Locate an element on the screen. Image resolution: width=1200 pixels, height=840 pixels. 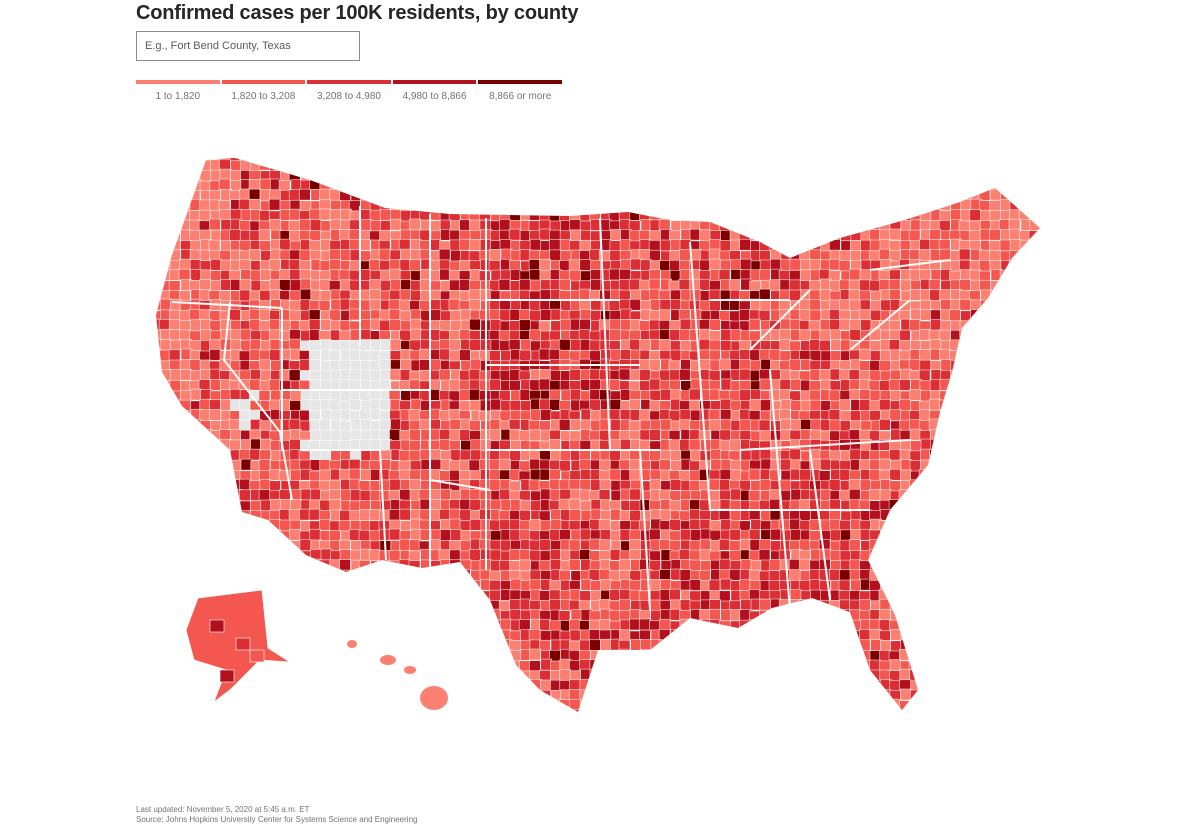
county-cell-2080 is located at coordinates (255, 384).